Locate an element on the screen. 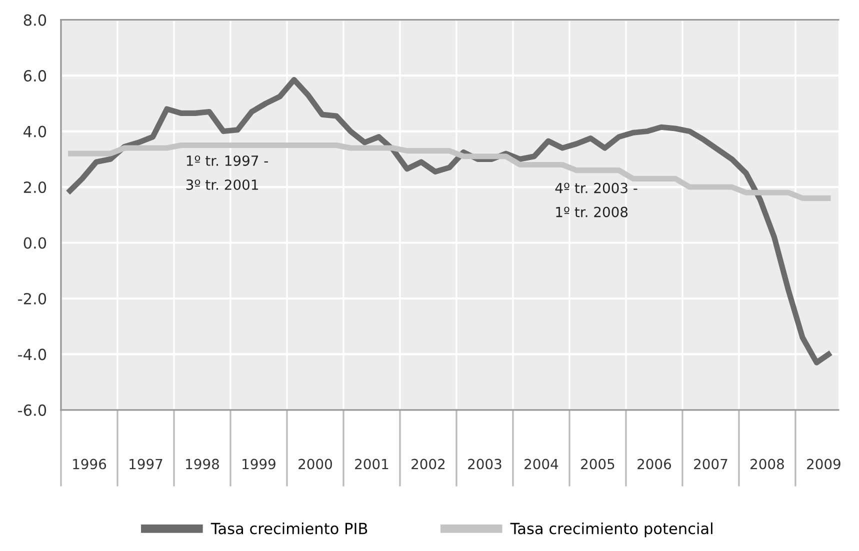 This screenshot has width=859, height=551. y-tick-label: -4.0 is located at coordinates (32, 354).